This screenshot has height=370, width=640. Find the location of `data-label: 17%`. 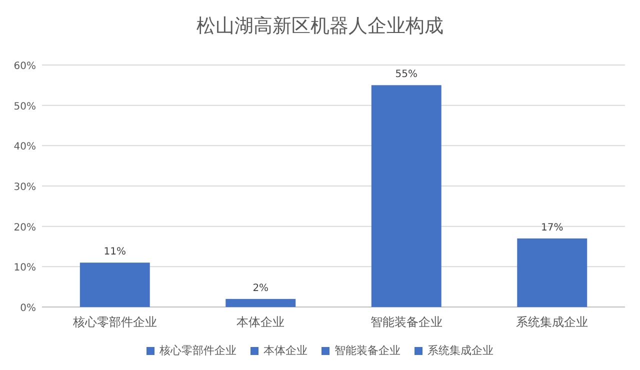

data-label: 17% is located at coordinates (552, 228).